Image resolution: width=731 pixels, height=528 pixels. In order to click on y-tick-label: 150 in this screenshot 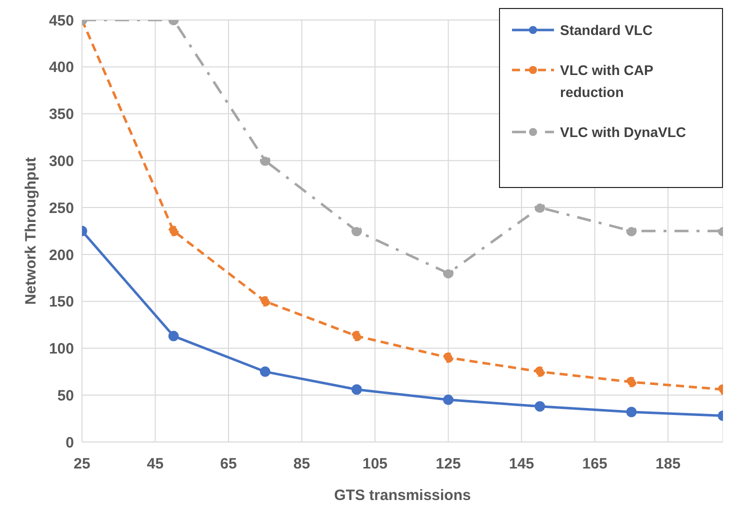, I will do `click(61, 302)`.